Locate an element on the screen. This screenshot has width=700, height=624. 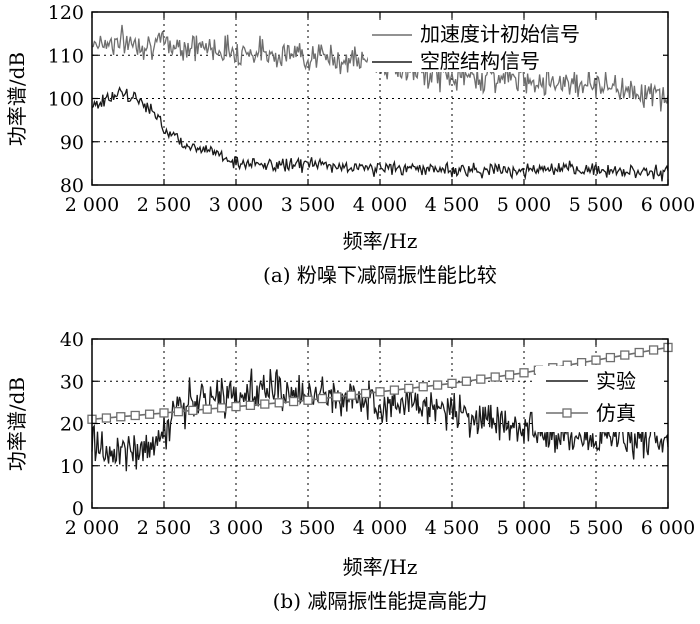
legend-b: 实验 仿真 is located at coordinates (600, 399).